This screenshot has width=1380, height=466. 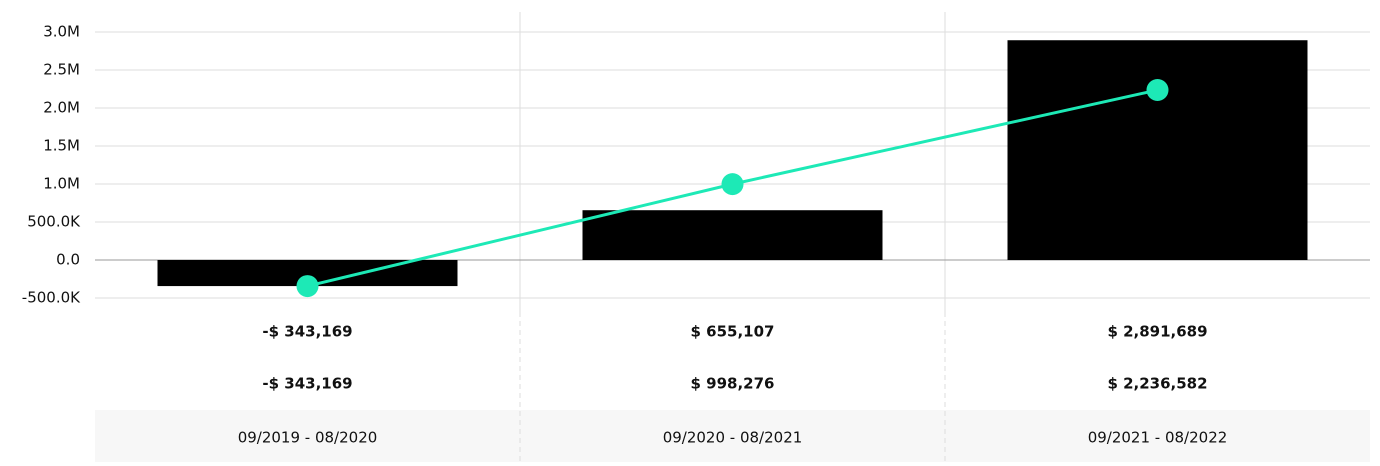 I want to click on category-row, so click(x=732, y=436).